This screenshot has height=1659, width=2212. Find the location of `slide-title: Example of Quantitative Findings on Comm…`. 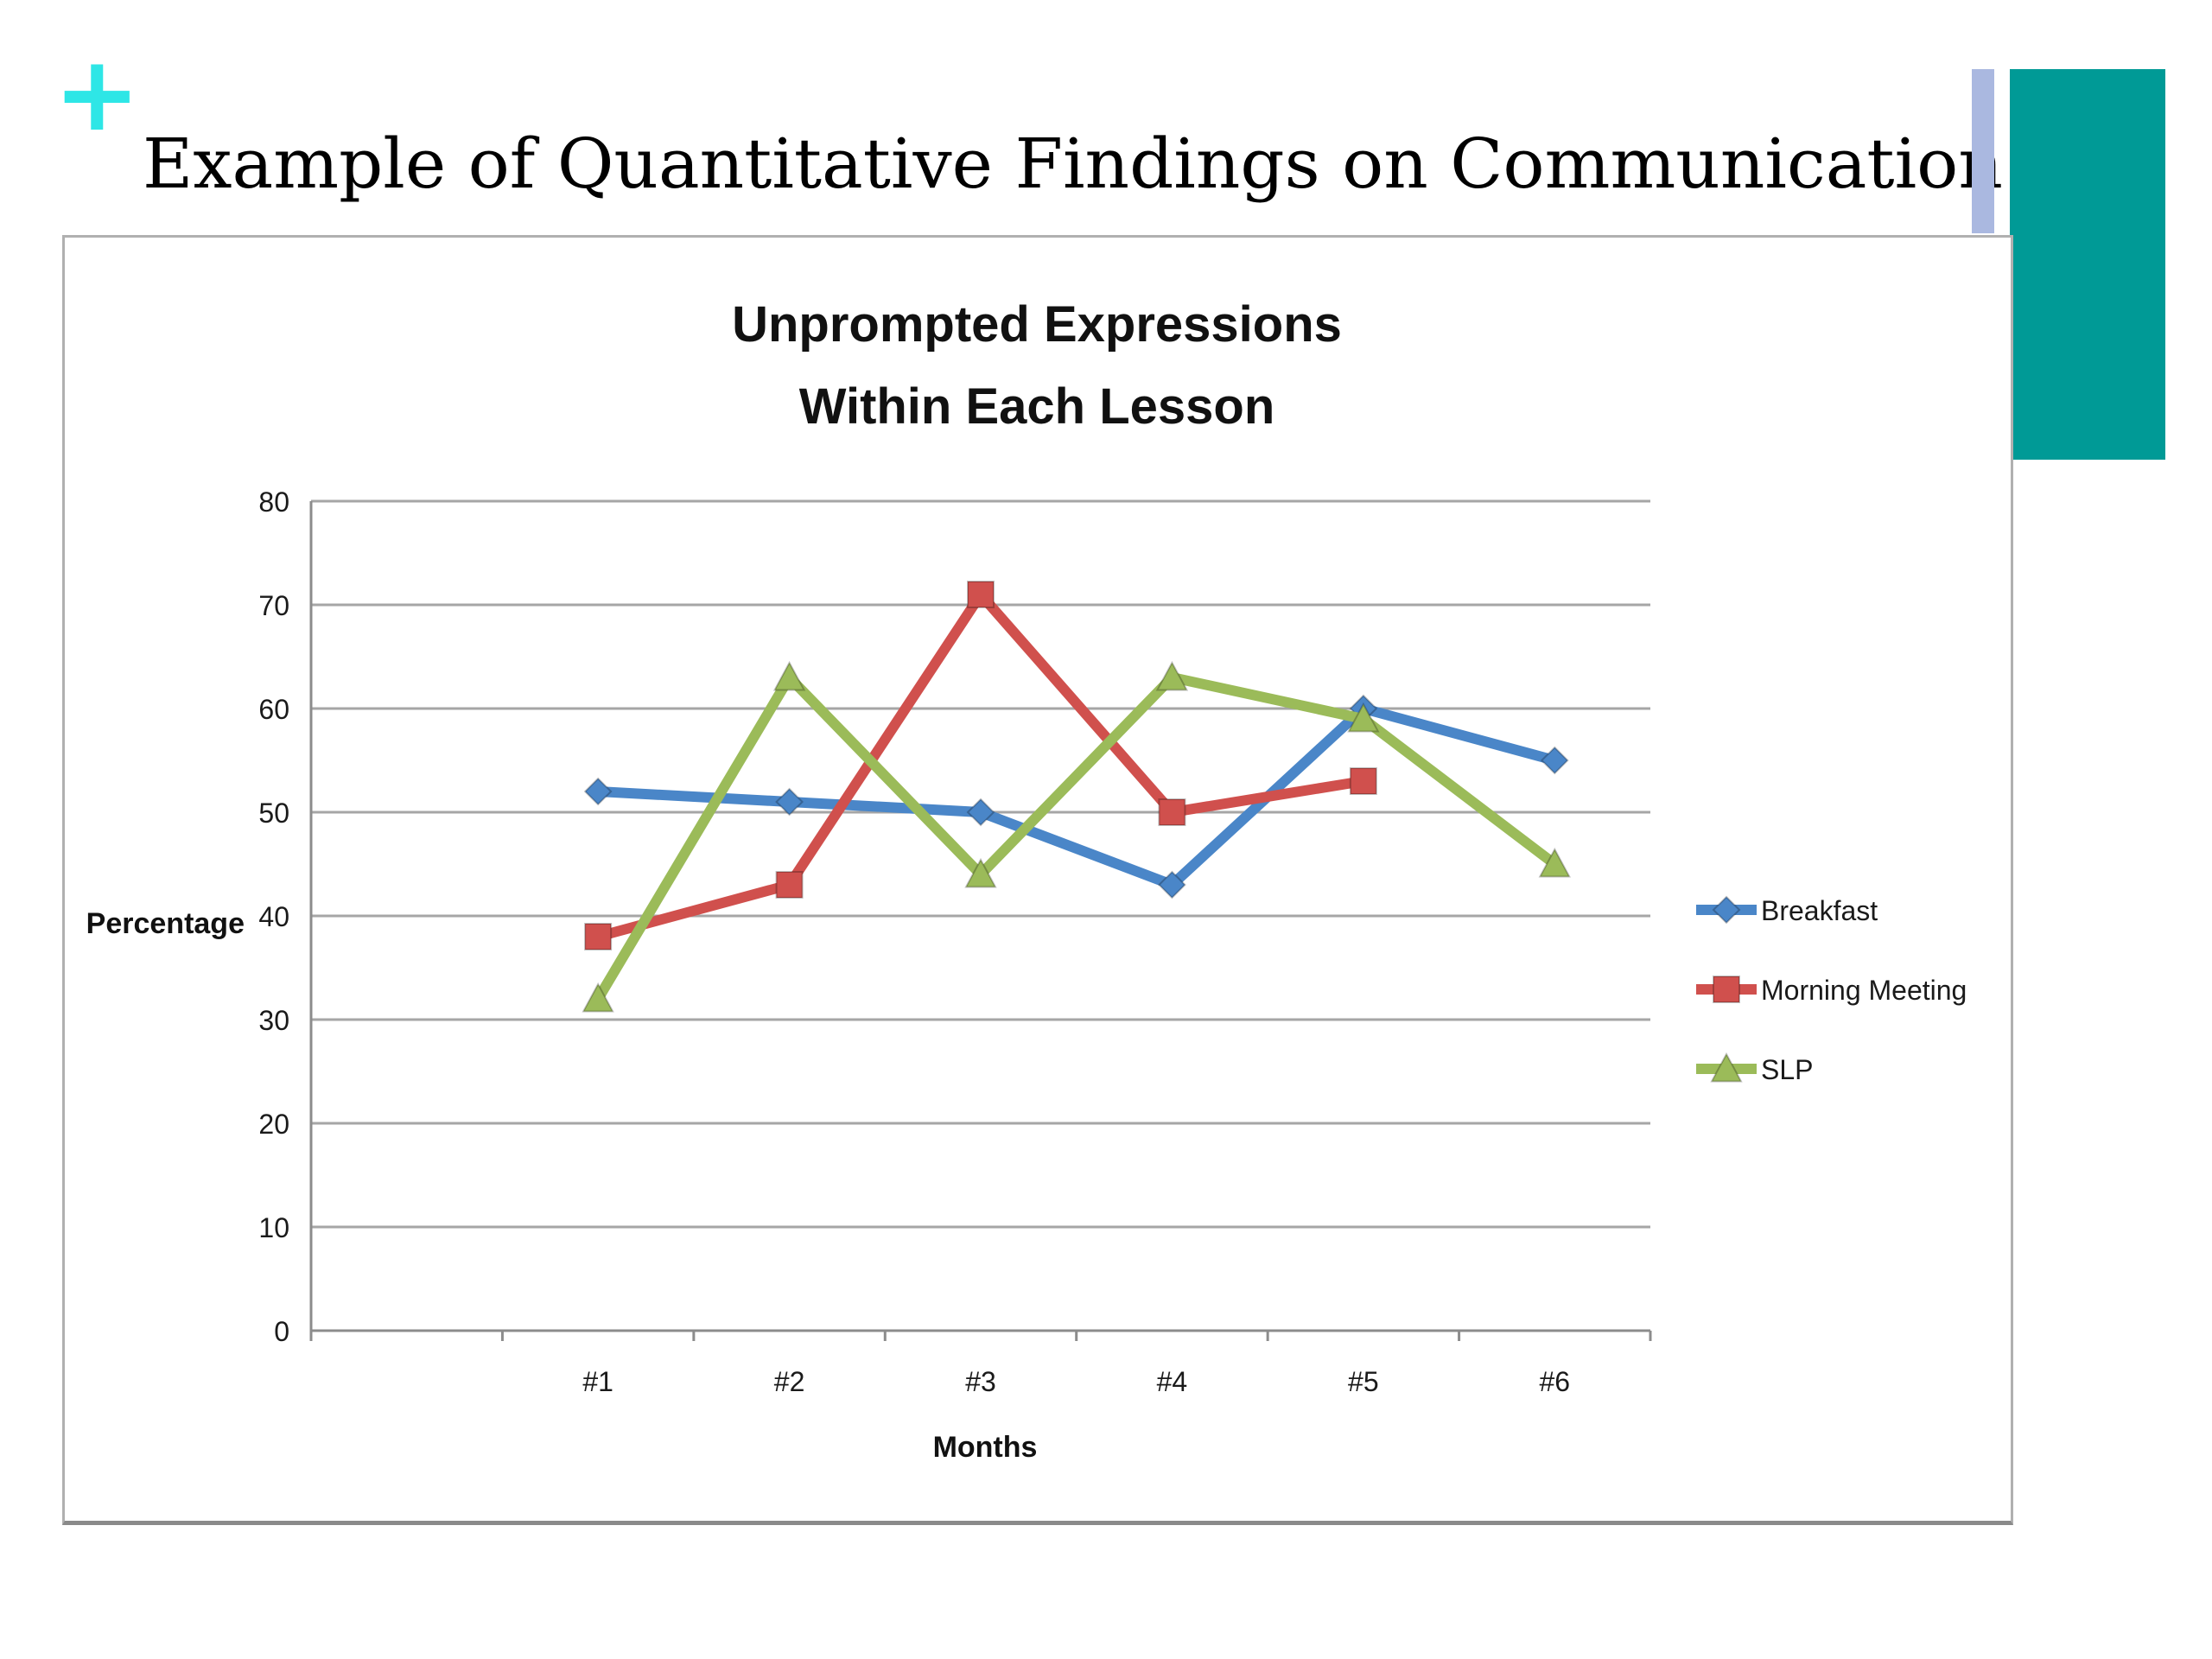

slide-title: Example of Quantitative Findings on Comm… is located at coordinates (1073, 164).